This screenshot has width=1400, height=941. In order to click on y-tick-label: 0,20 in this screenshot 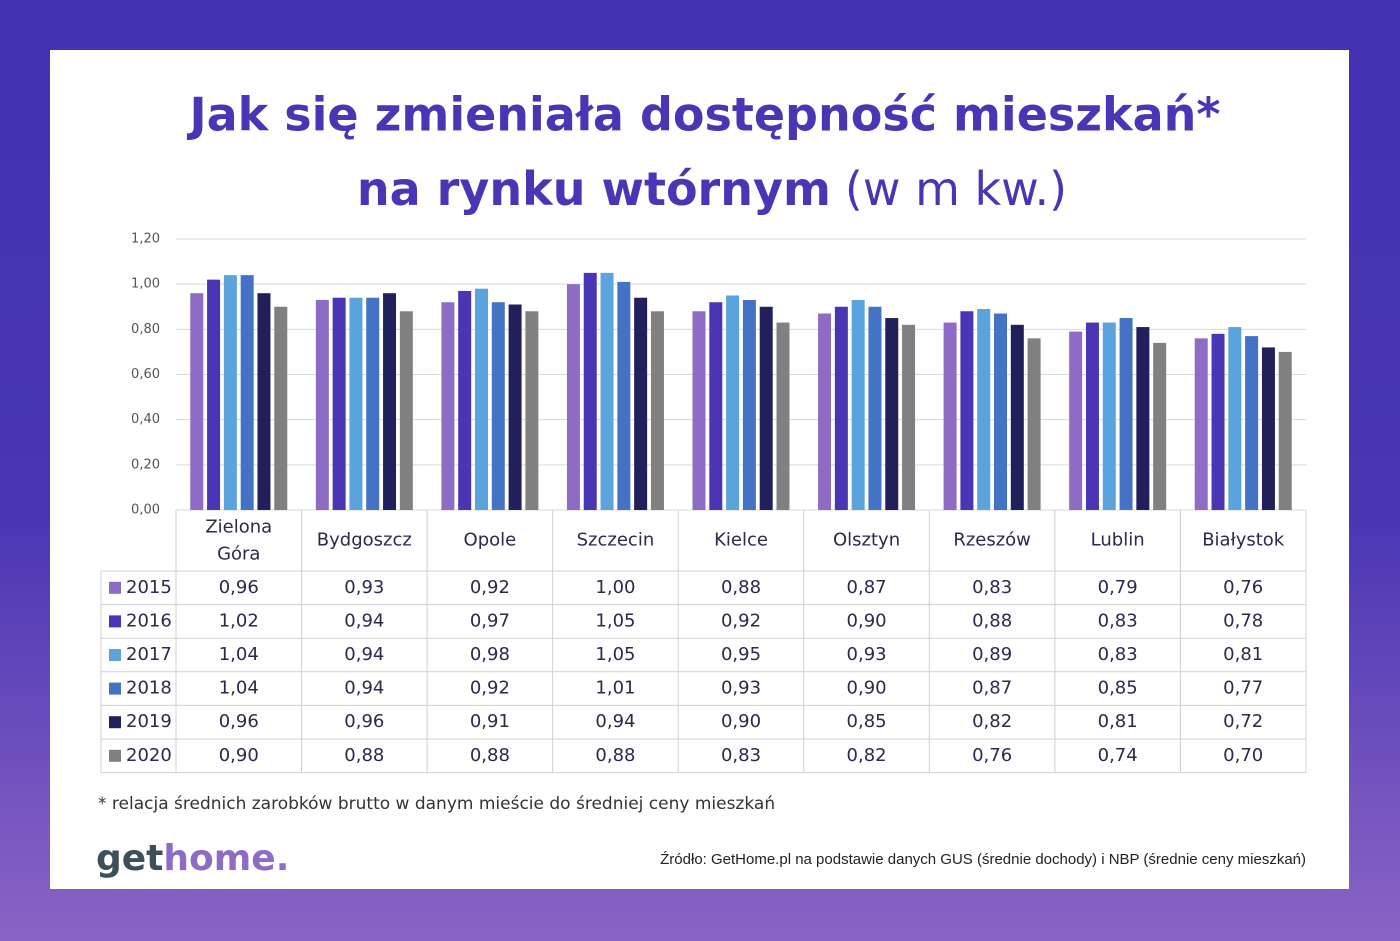, I will do `click(145, 464)`.